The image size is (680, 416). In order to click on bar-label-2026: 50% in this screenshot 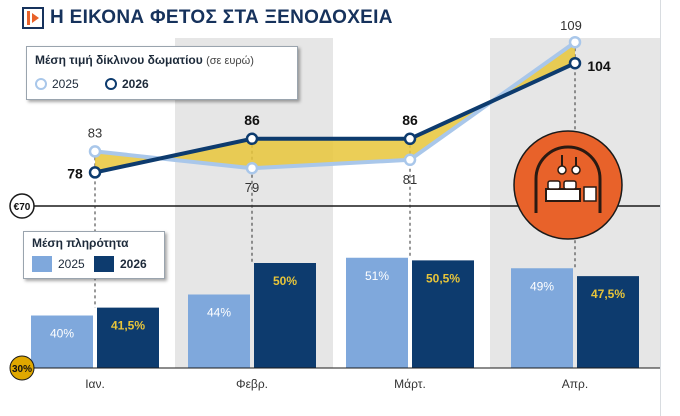, I will do `click(285, 281)`.